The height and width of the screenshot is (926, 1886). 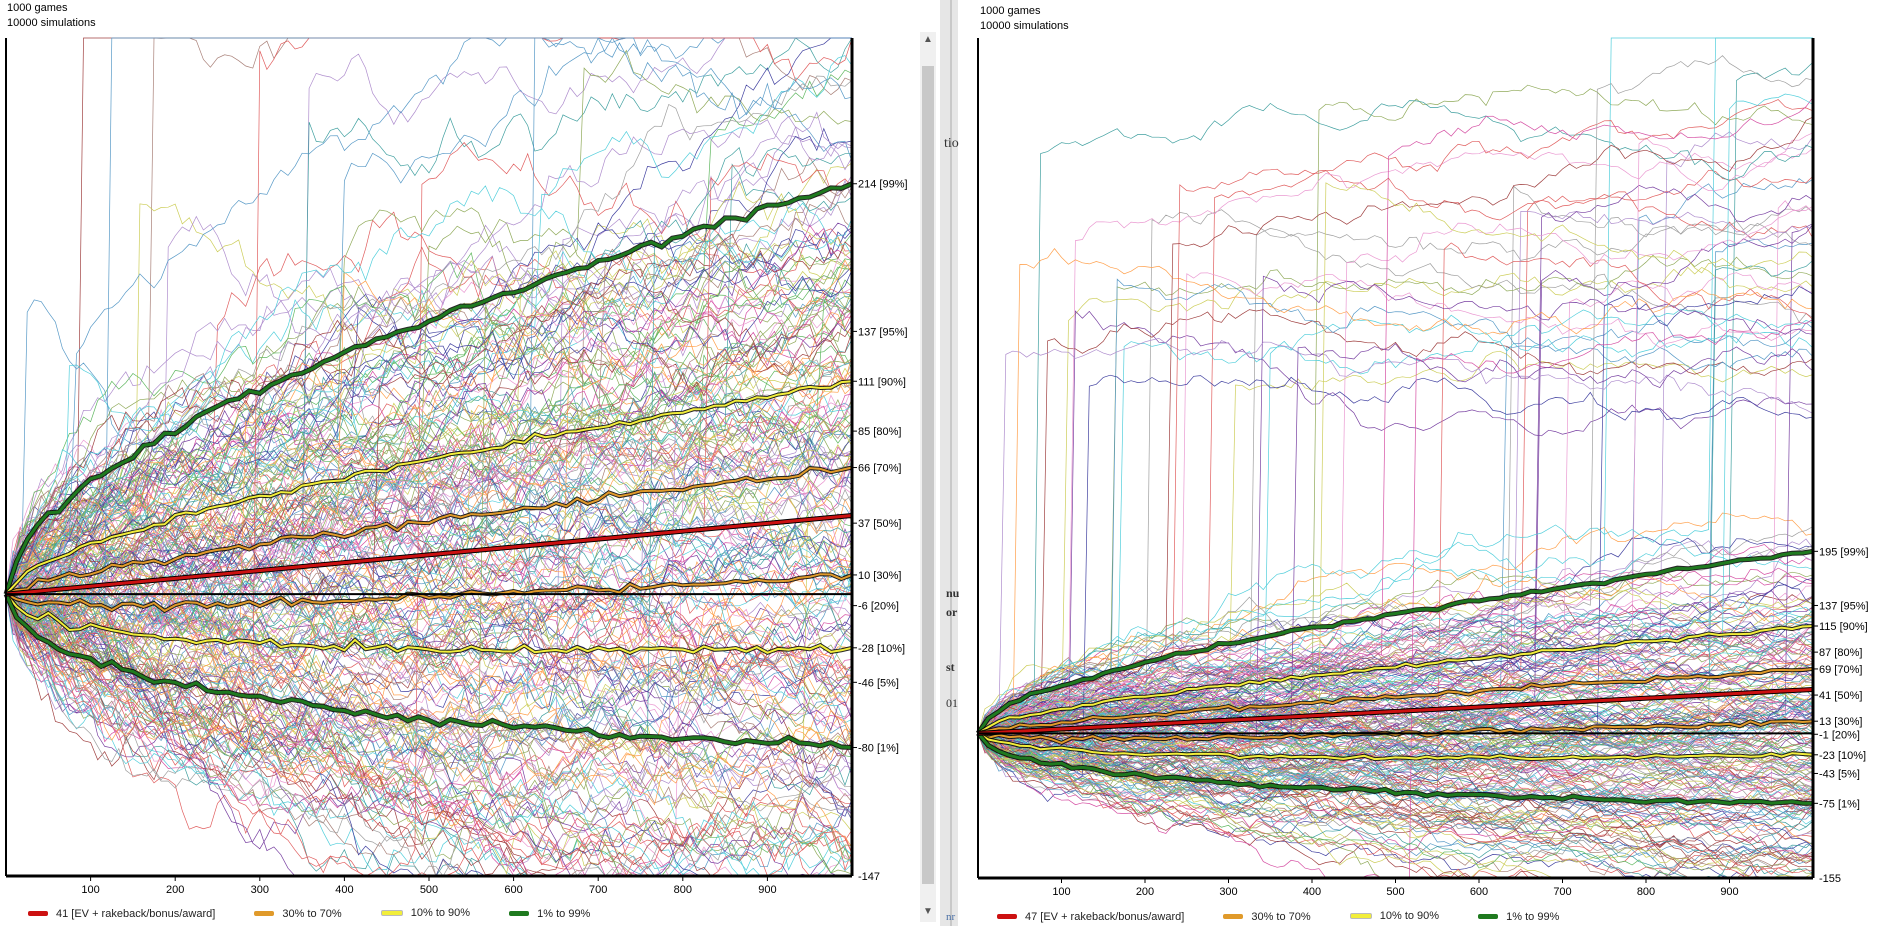 I want to click on background-text-fragment: tio, so click(x=951, y=143).